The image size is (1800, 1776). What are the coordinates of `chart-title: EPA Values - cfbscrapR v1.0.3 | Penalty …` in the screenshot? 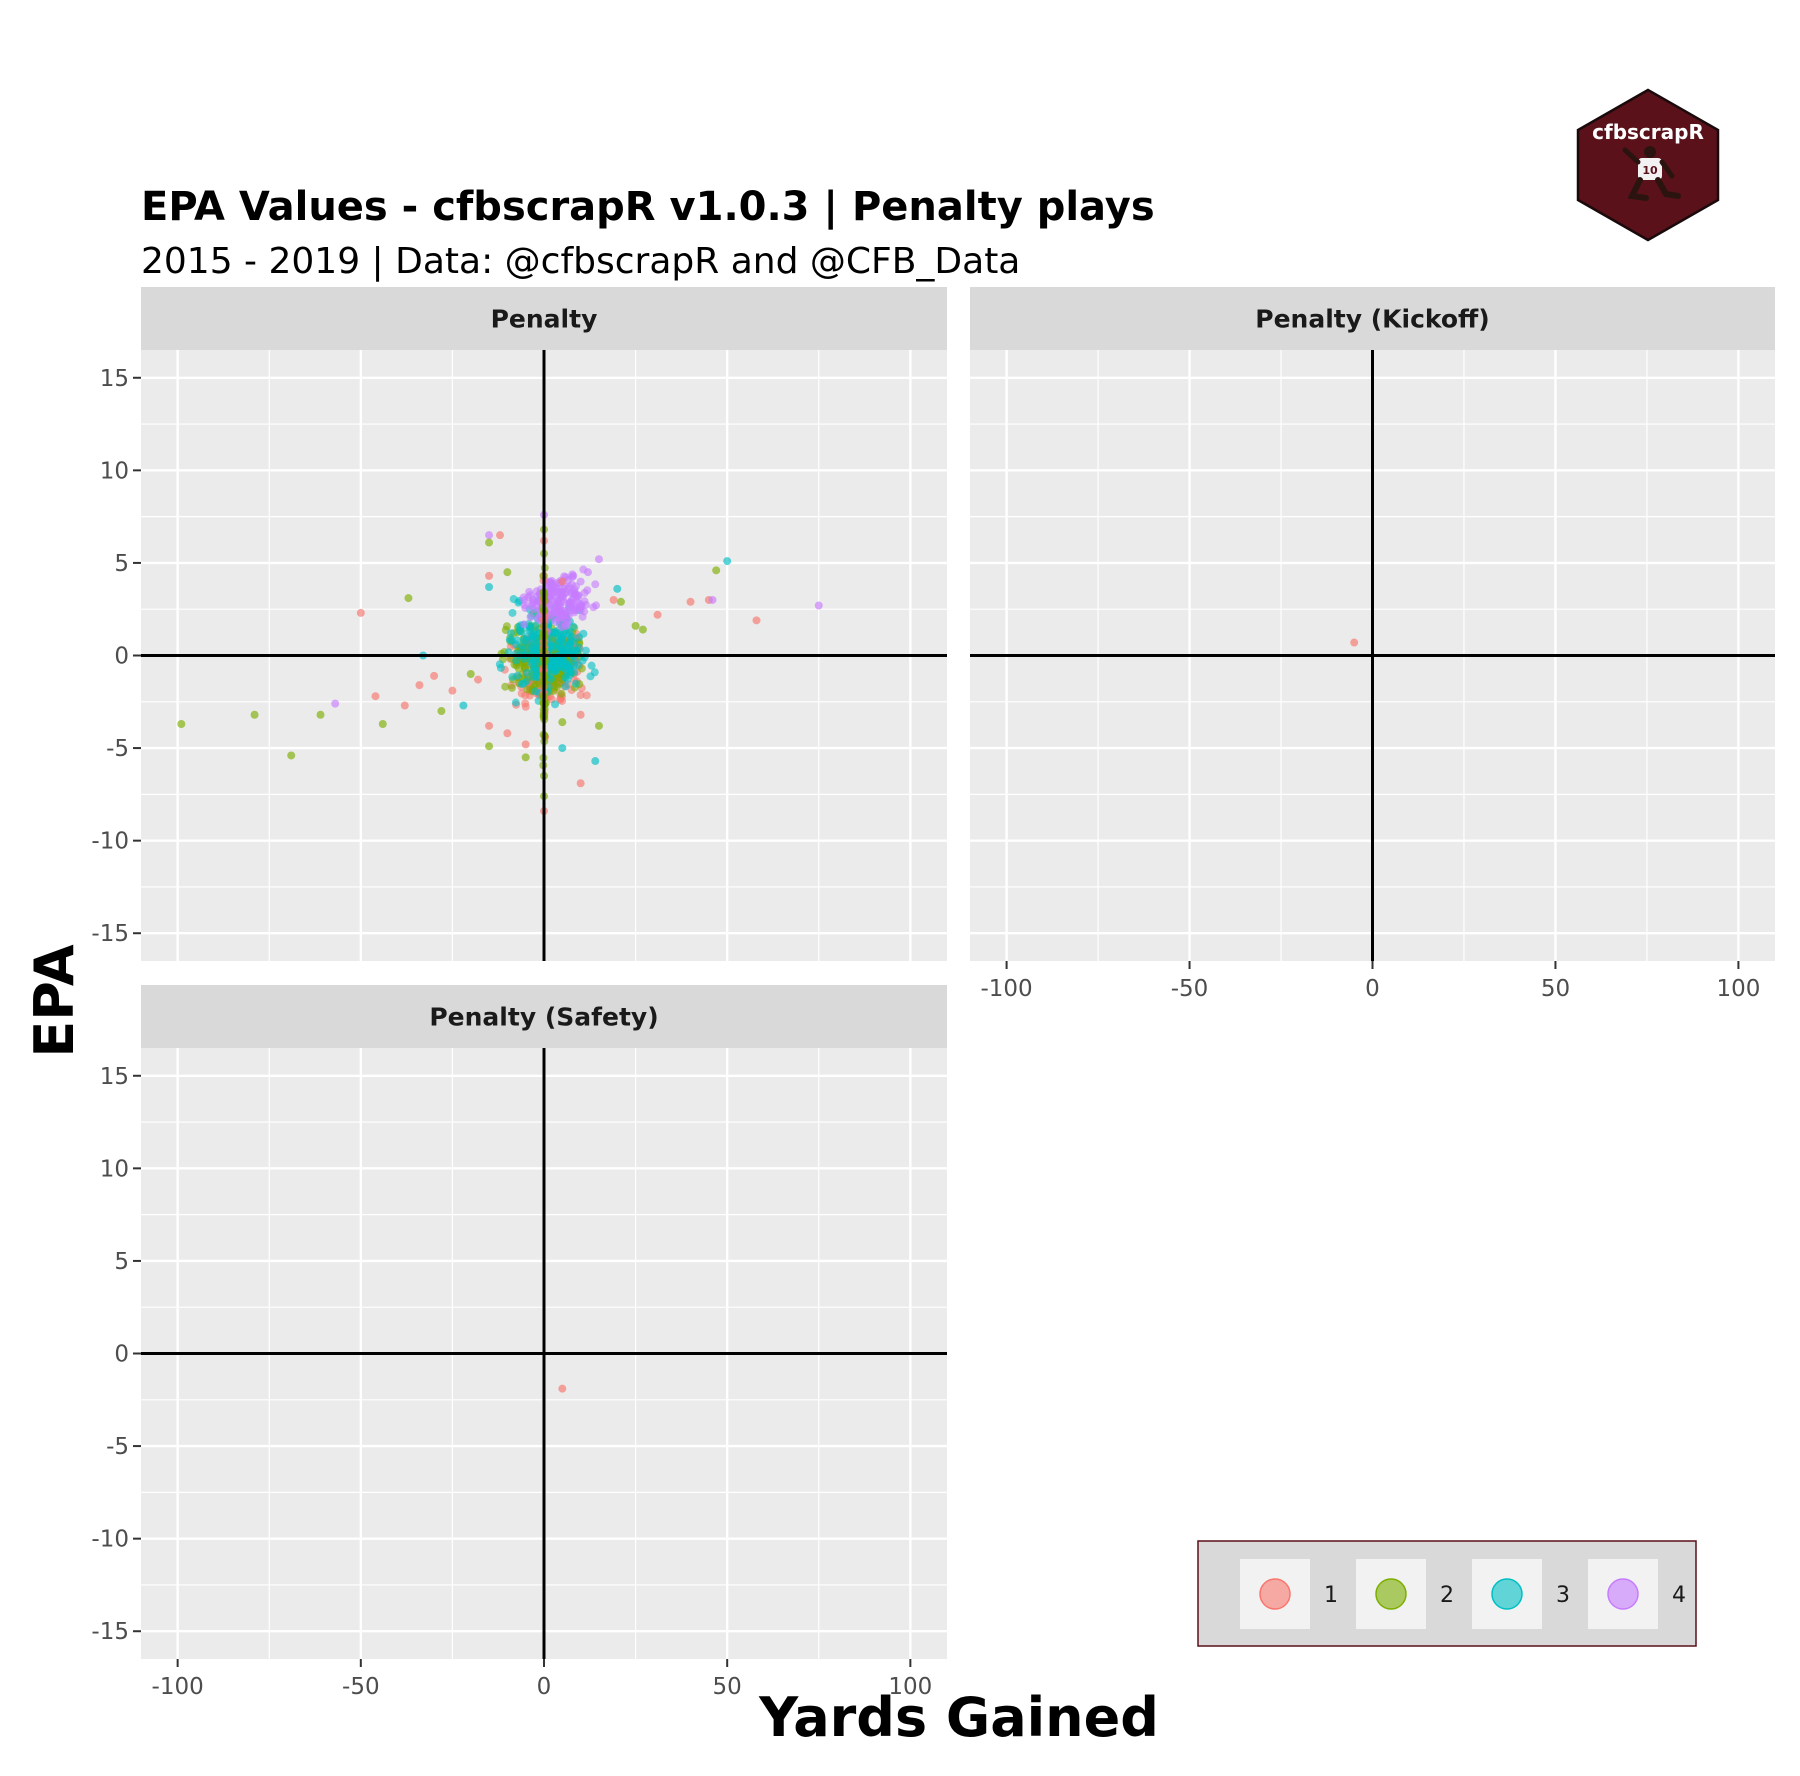 It's located at (648, 207).